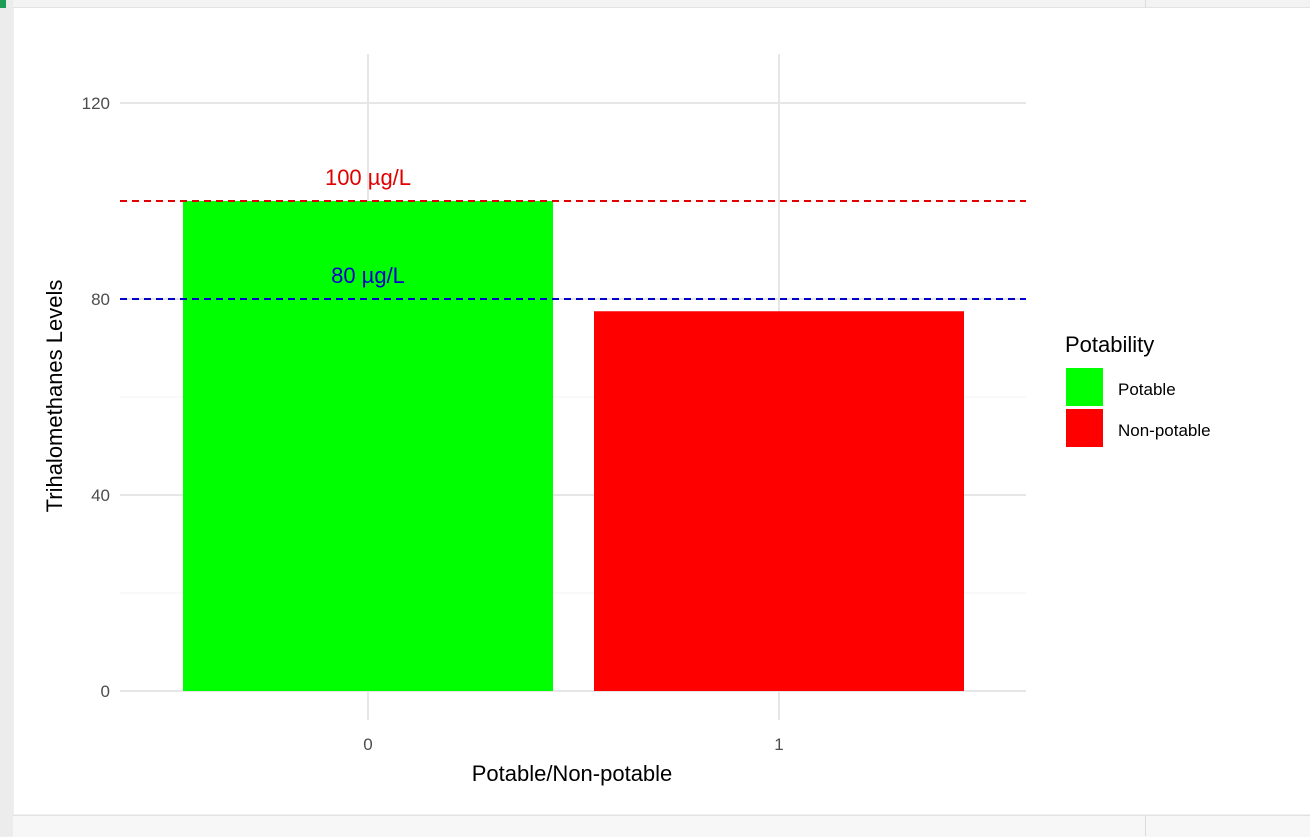 The width and height of the screenshot is (1310, 837). What do you see at coordinates (6, 418) in the screenshot?
I see `left-window-strip` at bounding box center [6, 418].